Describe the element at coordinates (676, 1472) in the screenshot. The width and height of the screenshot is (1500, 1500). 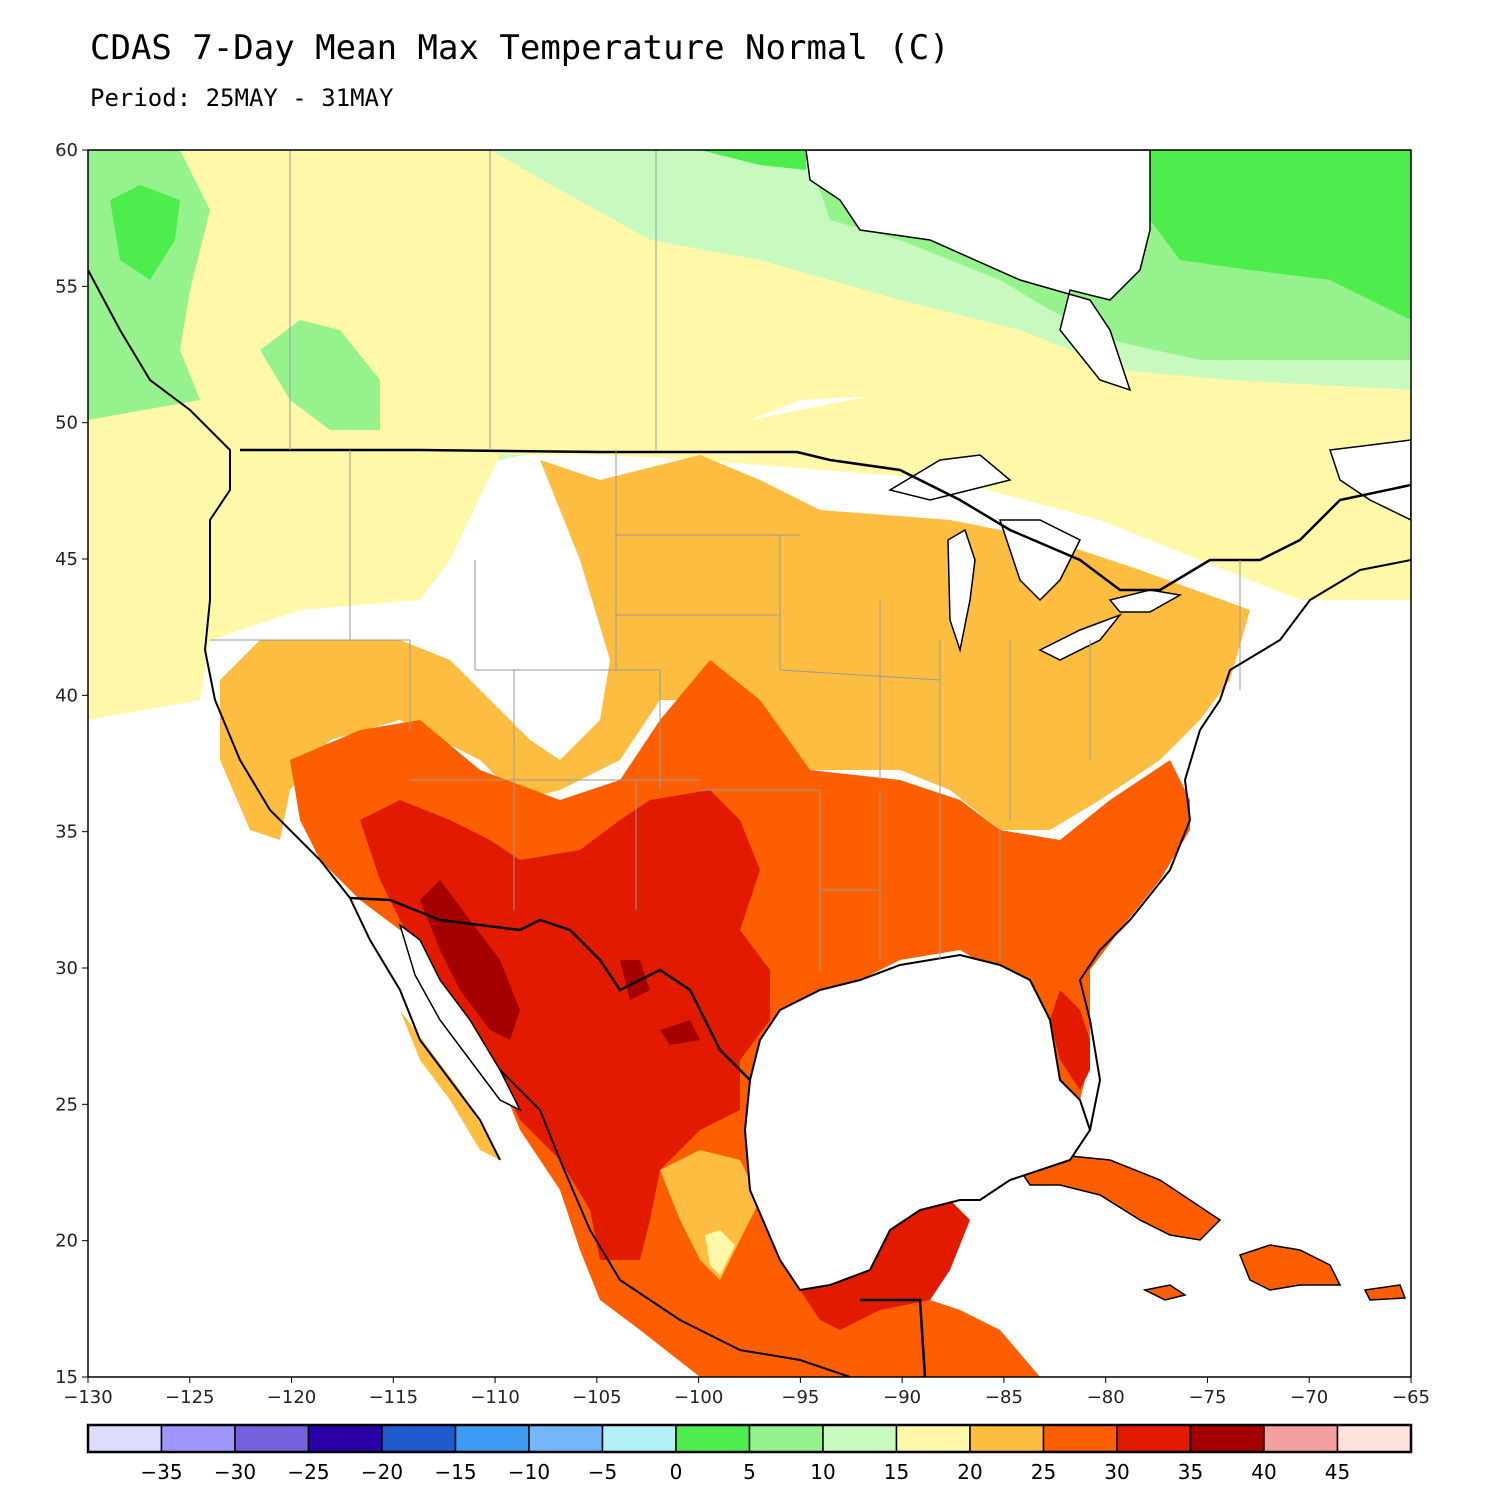
I see `colorbar-label: 0` at that location.